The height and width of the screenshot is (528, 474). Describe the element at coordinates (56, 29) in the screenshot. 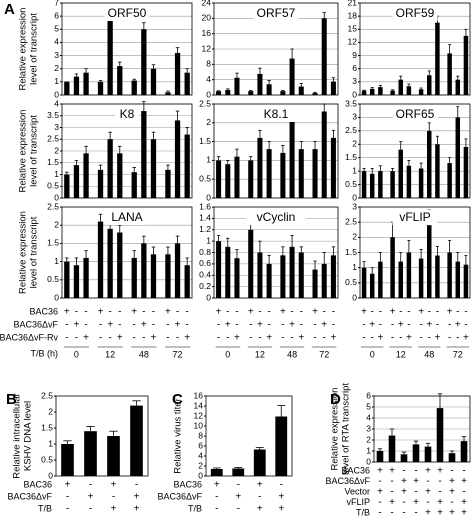

I see `y-tick-label: 5` at that location.